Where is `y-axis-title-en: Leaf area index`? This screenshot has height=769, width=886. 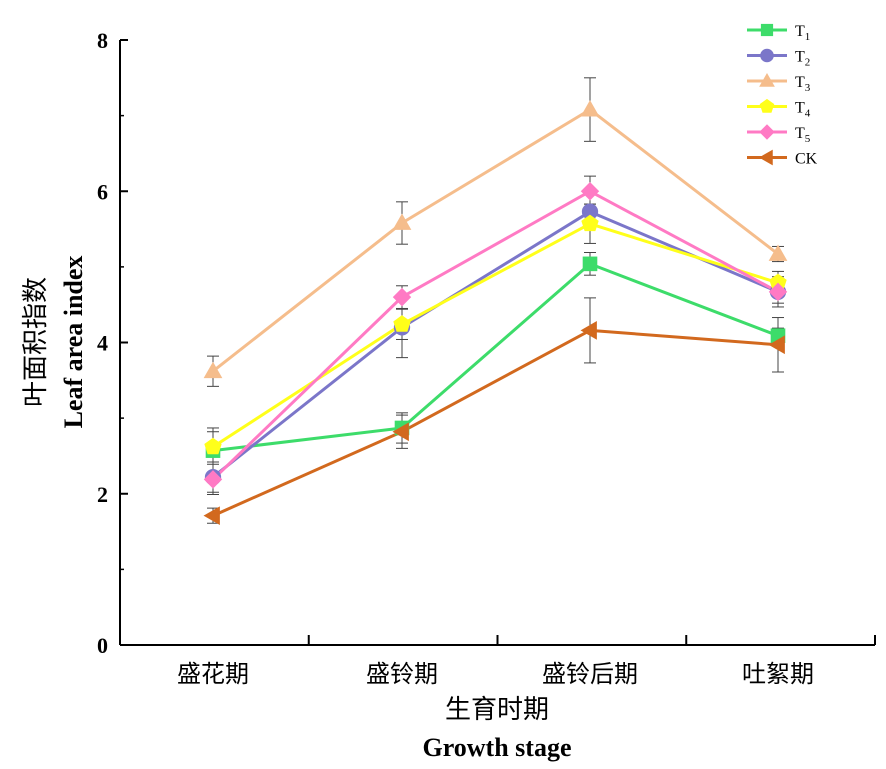 y-axis-title-en: Leaf area index is located at coordinates (73, 342).